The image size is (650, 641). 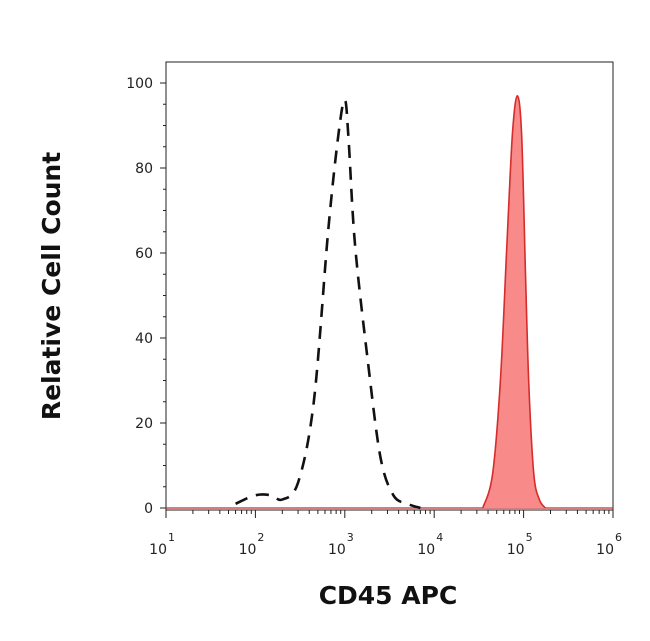 I want to click on x-tick-exponent: 3, so click(x=350, y=537).